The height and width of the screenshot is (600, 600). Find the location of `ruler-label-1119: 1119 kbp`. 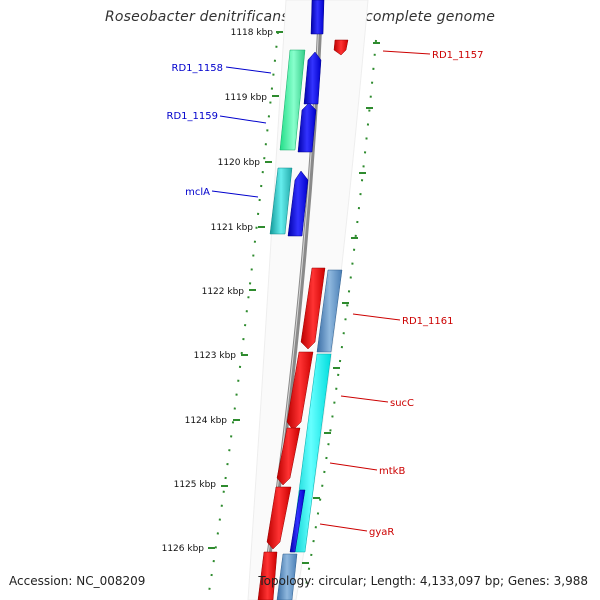

ruler-label-1119: 1119 kbp is located at coordinates (246, 98).